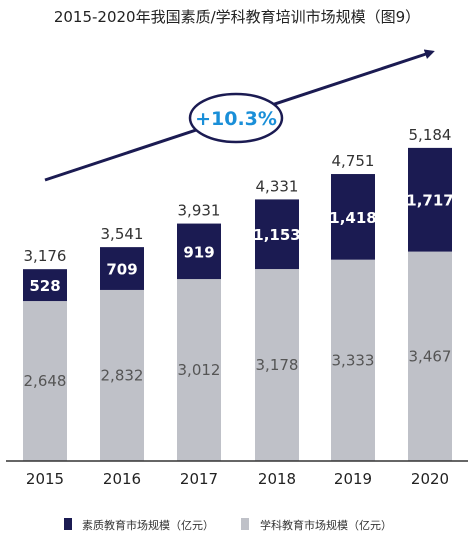 The width and height of the screenshot is (474, 542). Describe the element at coordinates (430, 135) in the screenshot. I see `label-total-2020: 5,184` at that location.